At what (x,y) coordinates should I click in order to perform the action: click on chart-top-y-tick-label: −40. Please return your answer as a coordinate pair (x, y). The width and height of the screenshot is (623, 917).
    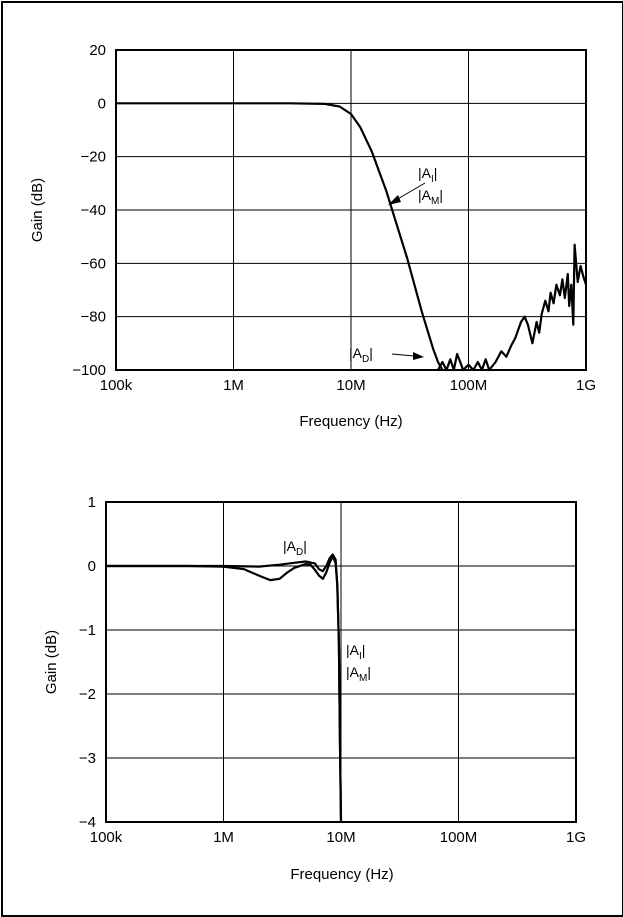
    Looking at the image, I should click on (93, 210).